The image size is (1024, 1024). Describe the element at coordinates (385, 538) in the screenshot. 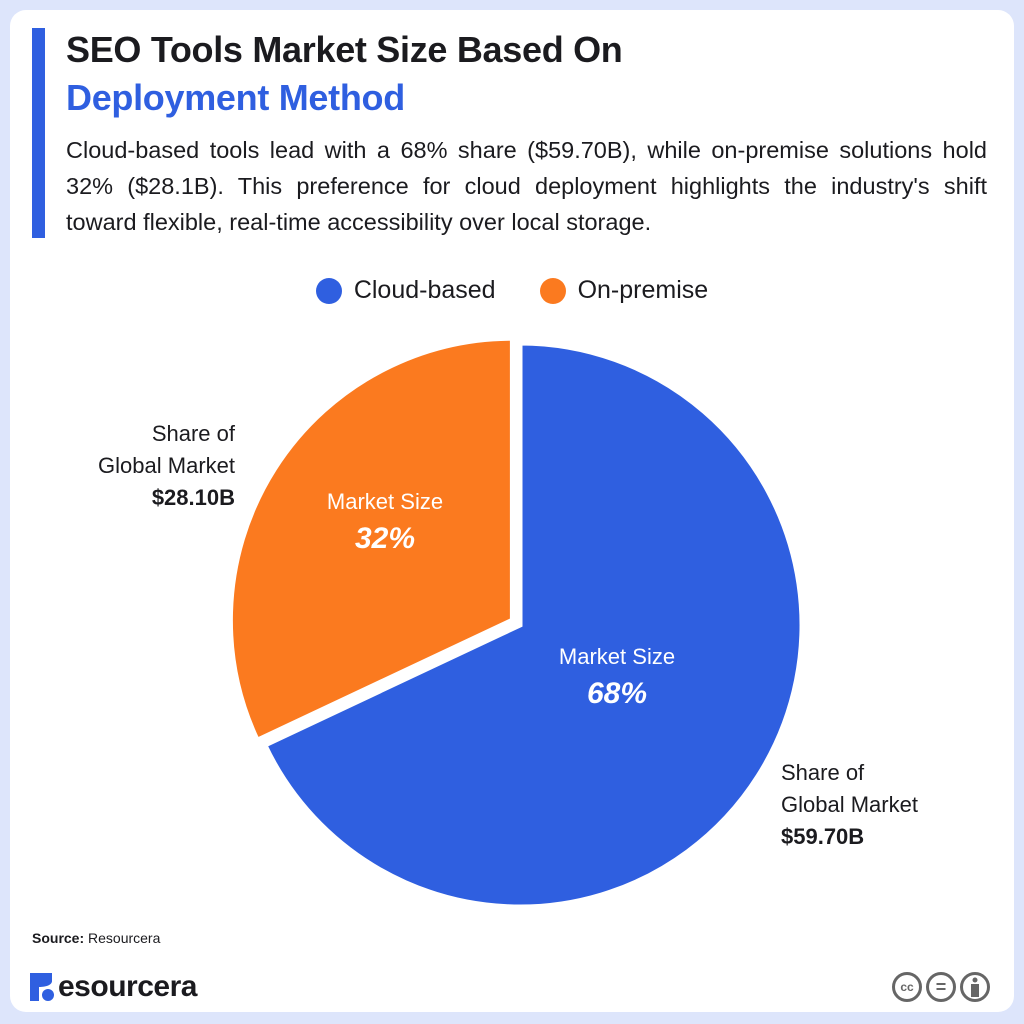

I see `inner-value: 32%` at that location.